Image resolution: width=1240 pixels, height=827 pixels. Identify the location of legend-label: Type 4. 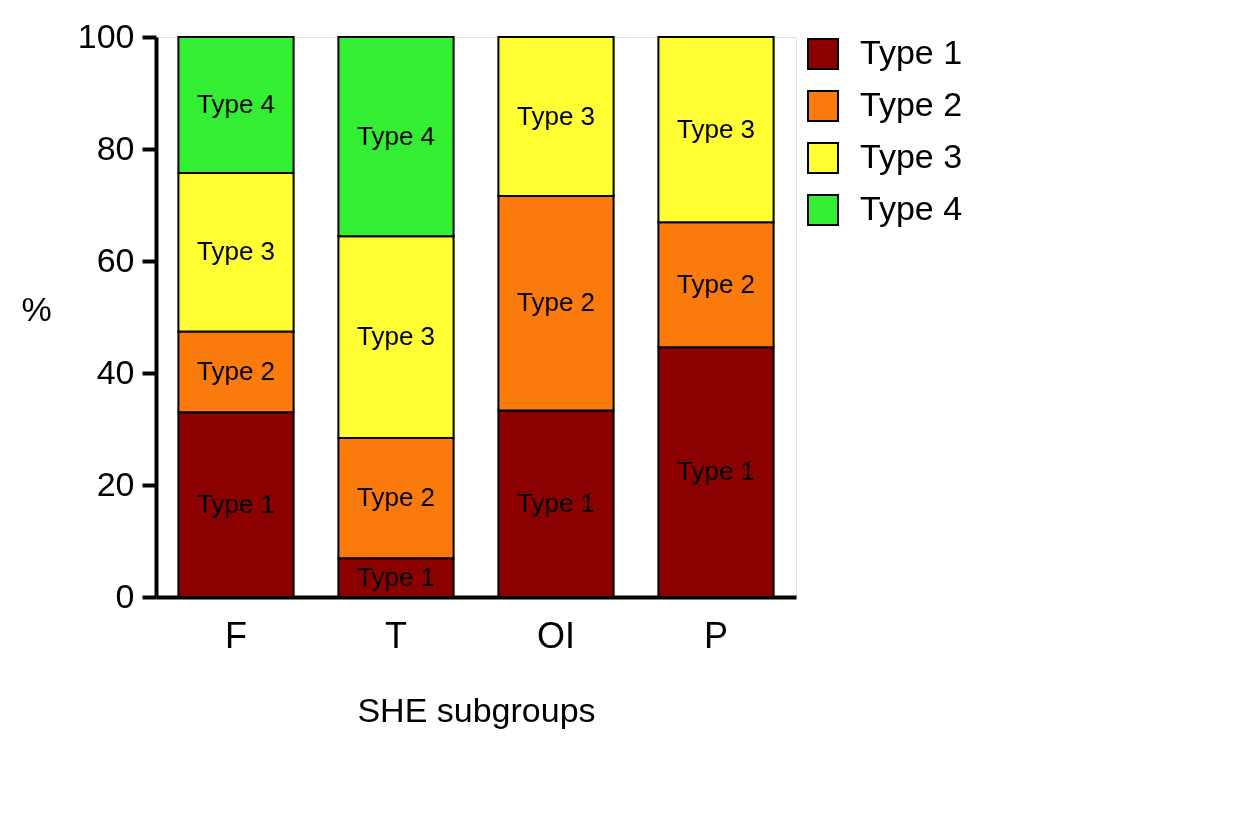
(911, 208).